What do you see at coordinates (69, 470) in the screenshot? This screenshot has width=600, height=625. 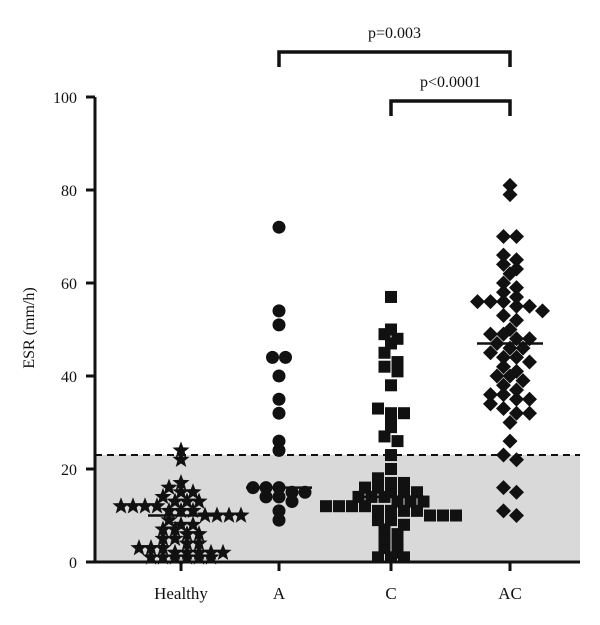 I see `y-tick-label: 20` at bounding box center [69, 470].